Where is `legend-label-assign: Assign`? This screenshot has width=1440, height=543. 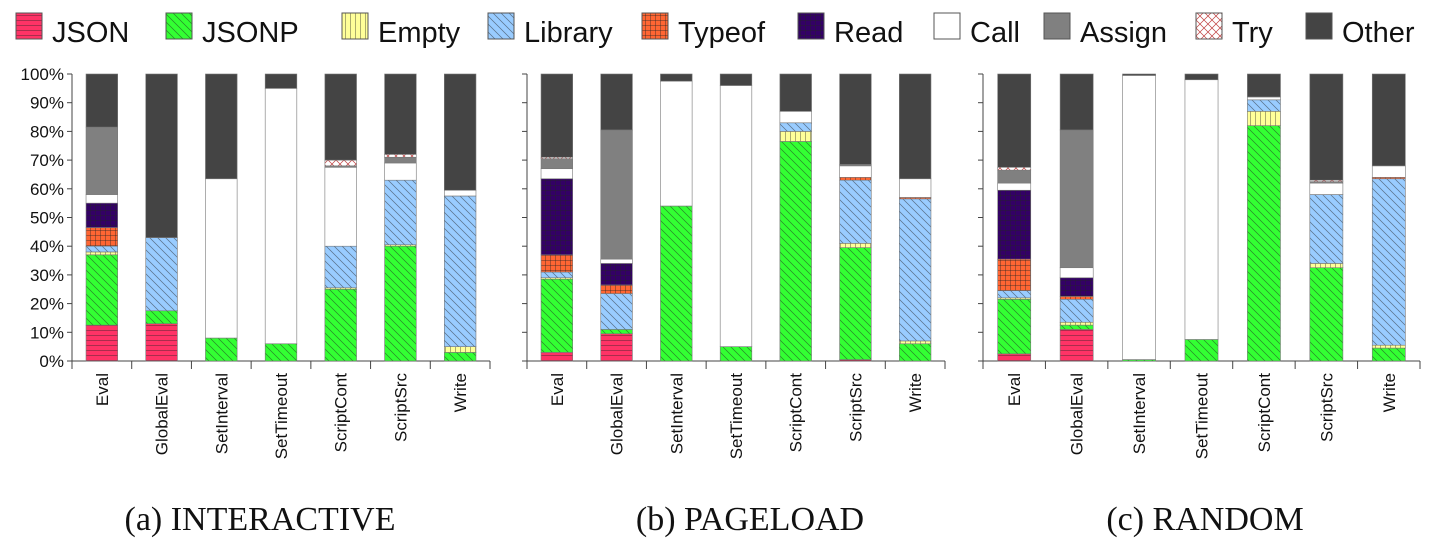 legend-label-assign: Assign is located at coordinates (1123, 33).